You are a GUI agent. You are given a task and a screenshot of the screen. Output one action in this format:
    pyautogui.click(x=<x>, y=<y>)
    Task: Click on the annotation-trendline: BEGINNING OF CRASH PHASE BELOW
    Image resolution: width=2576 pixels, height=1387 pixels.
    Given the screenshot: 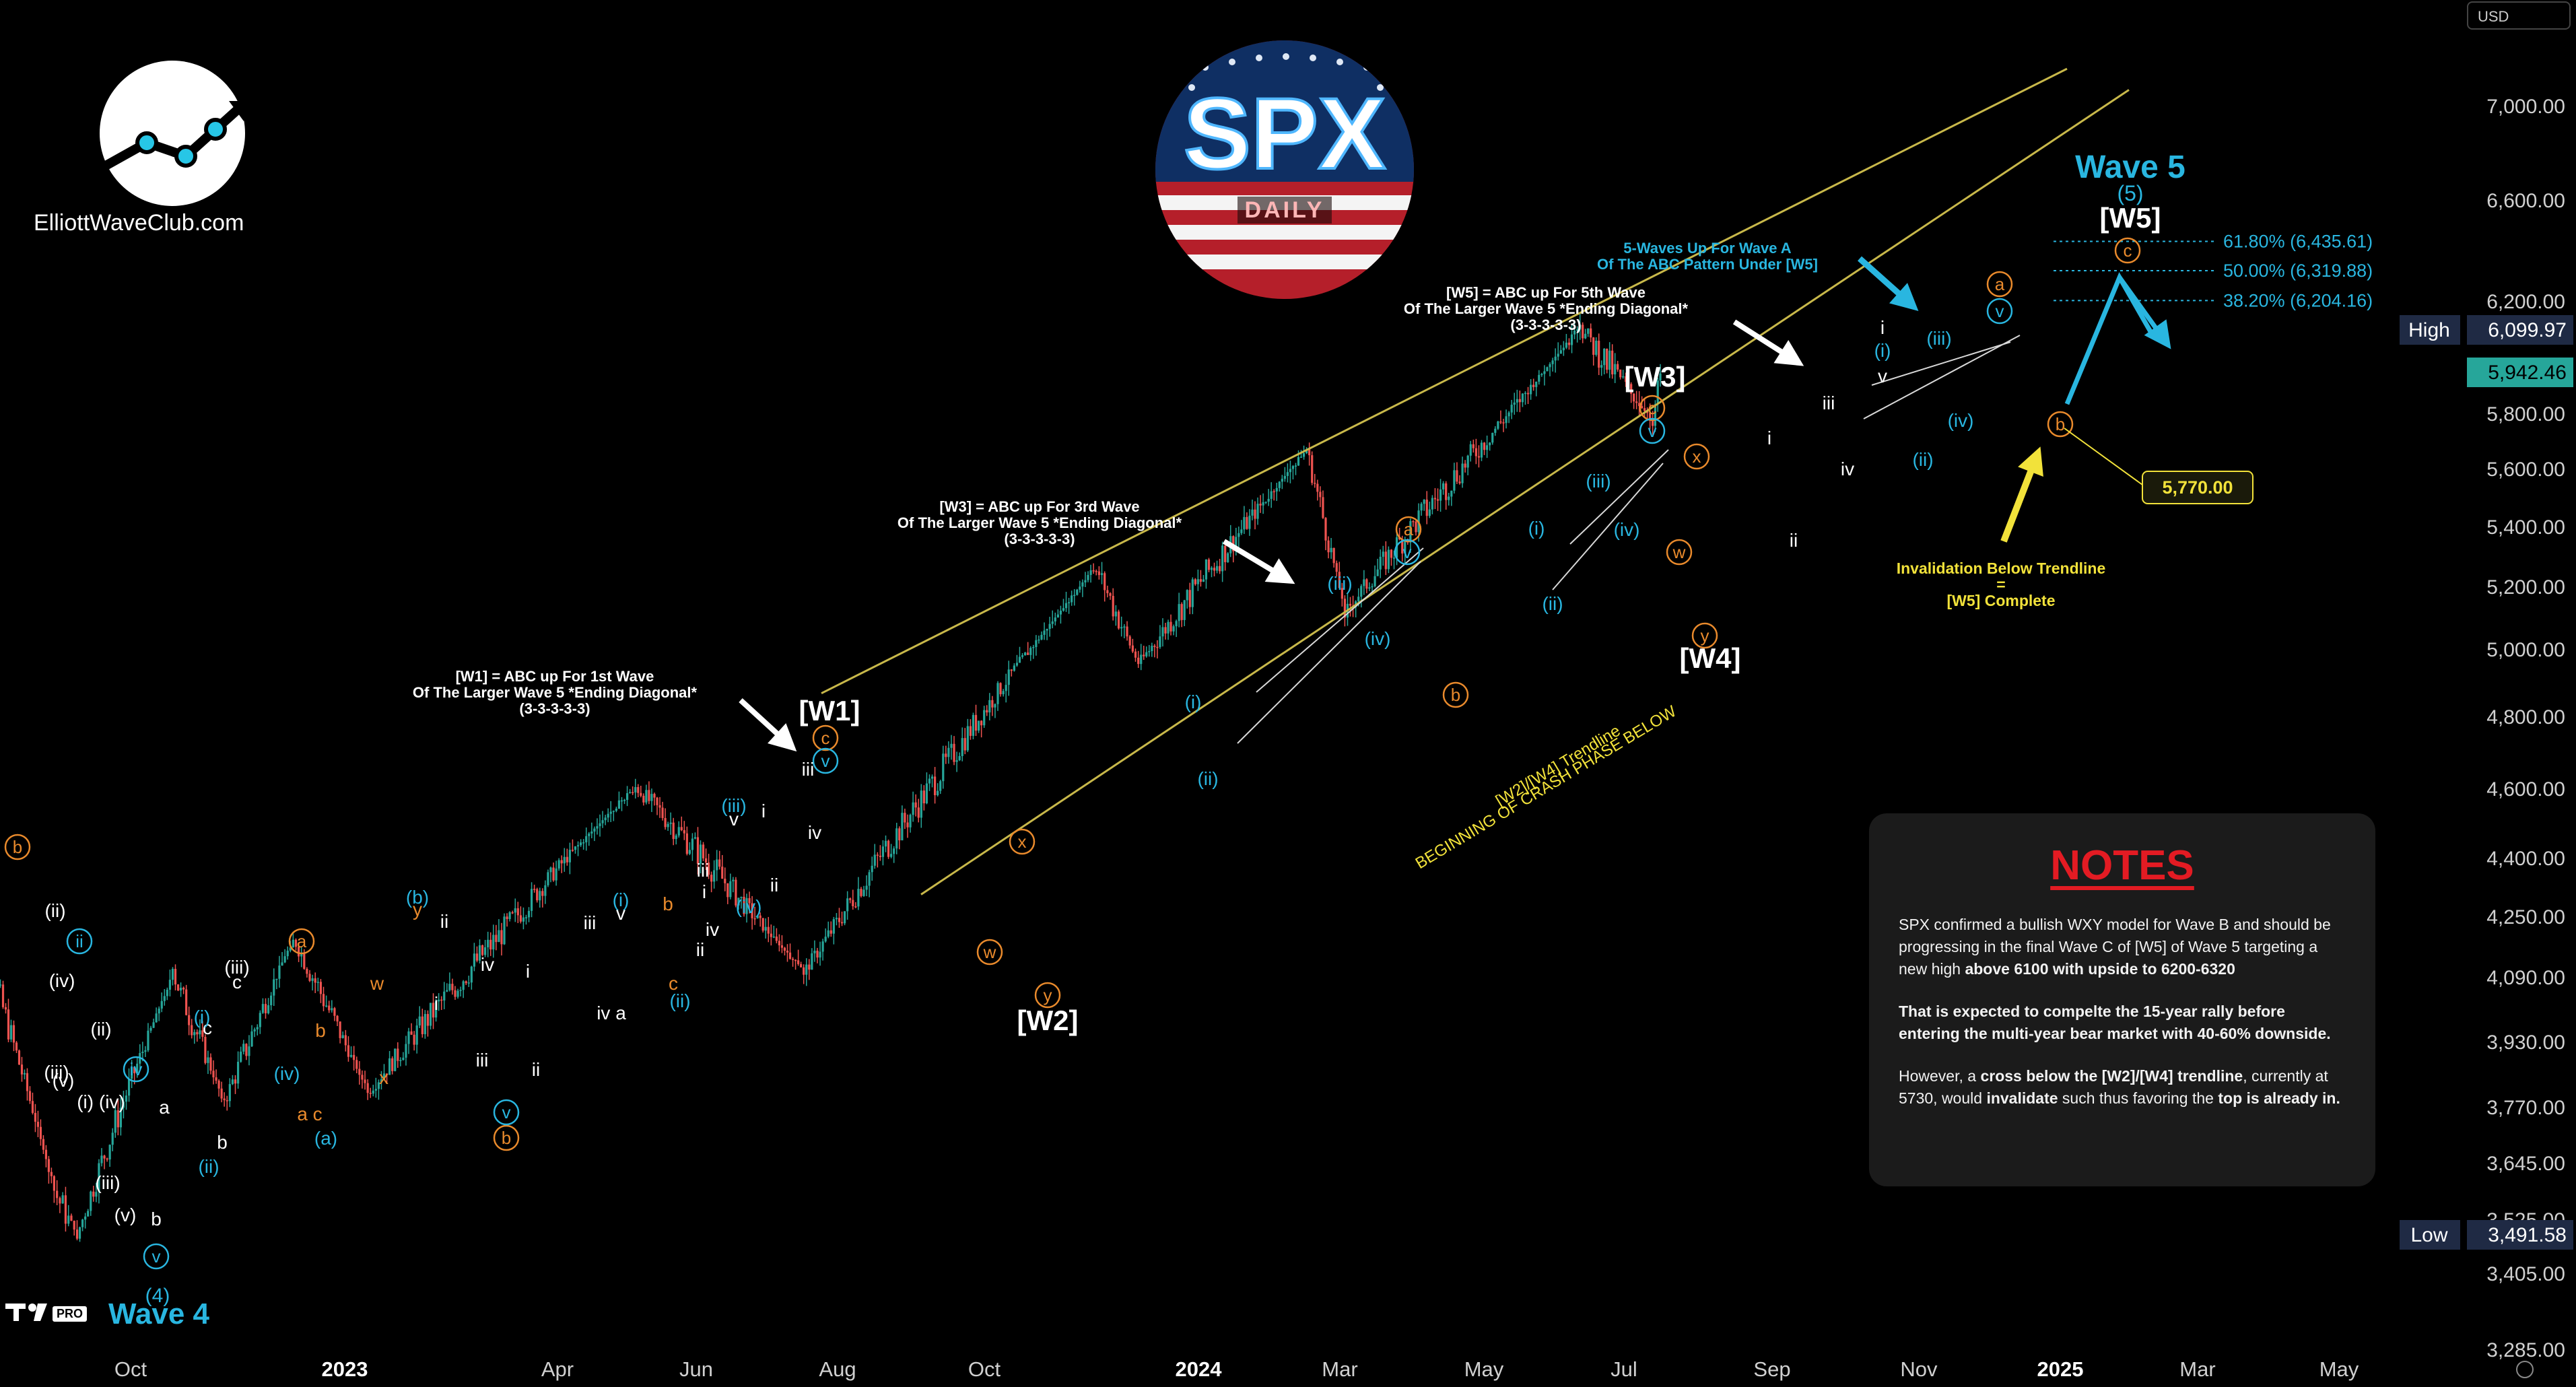 What is the action you would take?
    pyautogui.click(x=1546, y=787)
    